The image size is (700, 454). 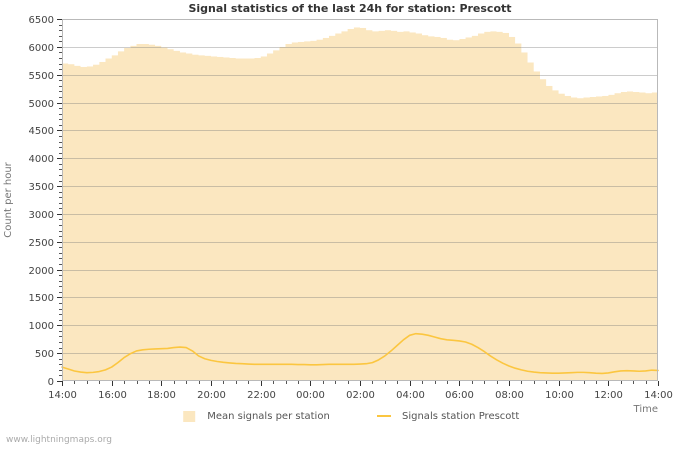 I want to click on ytick-label-3000: 3000, so click(x=41, y=215).